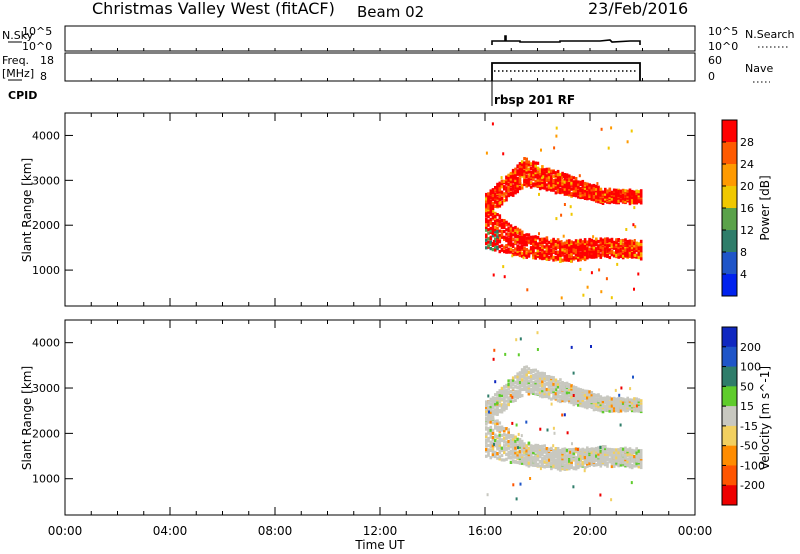  What do you see at coordinates (380, 38) in the screenshot?
I see `noise-panel-frame` at bounding box center [380, 38].